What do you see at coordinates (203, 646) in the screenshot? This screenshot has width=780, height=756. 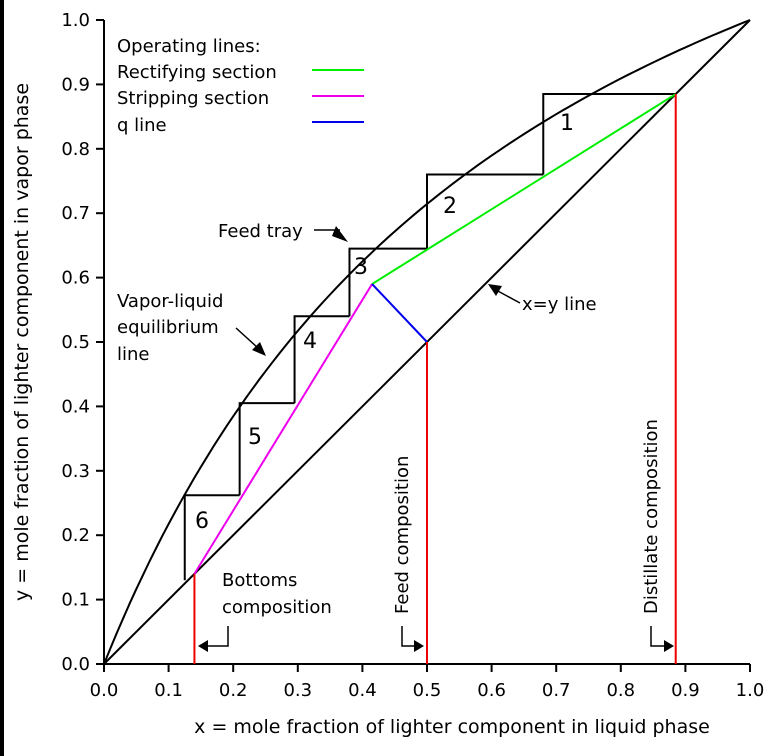 I see `bottoms-arrowhead` at bounding box center [203, 646].